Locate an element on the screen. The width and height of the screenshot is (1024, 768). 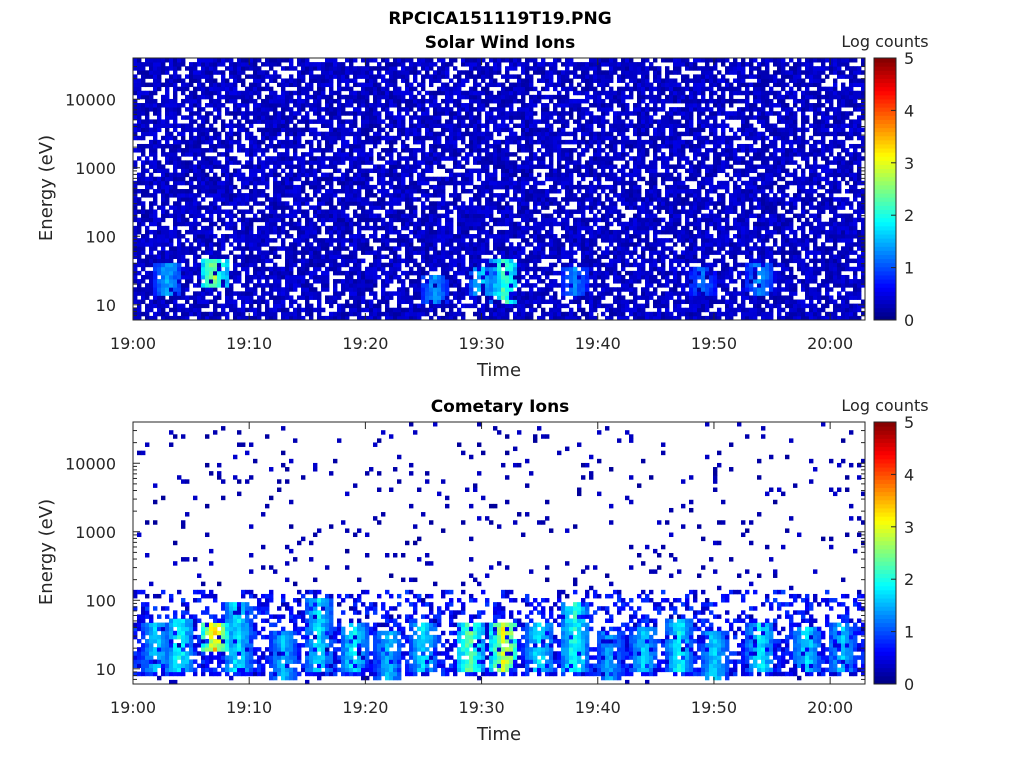
x-axis-label: Time is located at coordinates (498, 734).